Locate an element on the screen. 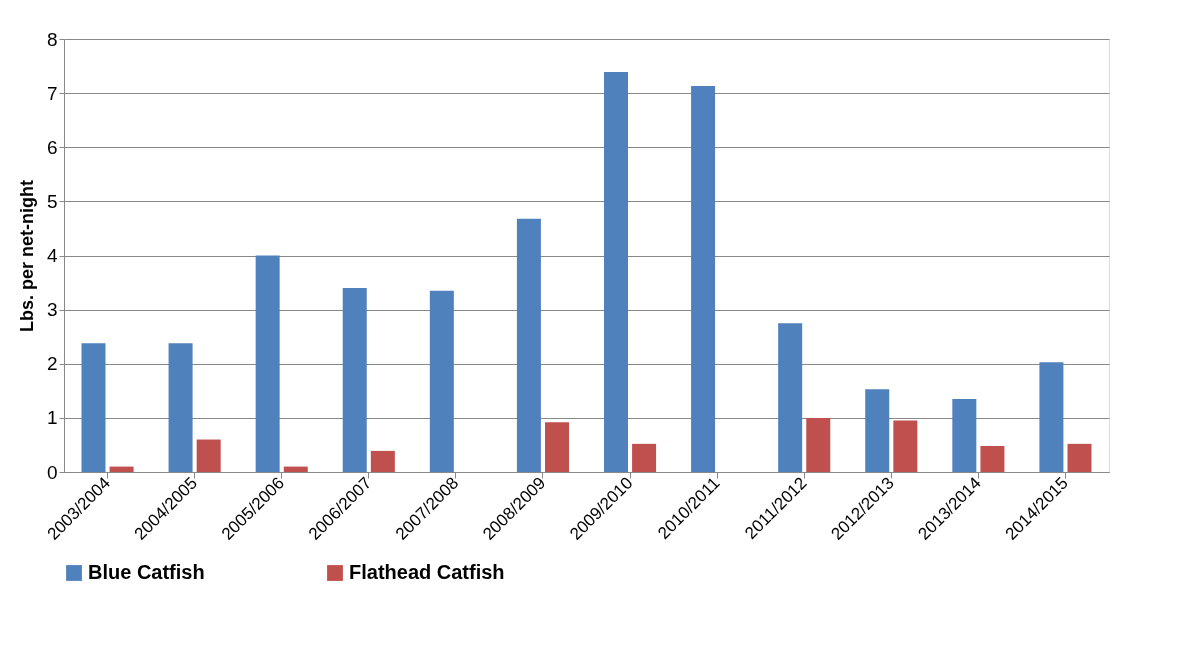  y-tick-label: 1 is located at coordinates (52, 418).